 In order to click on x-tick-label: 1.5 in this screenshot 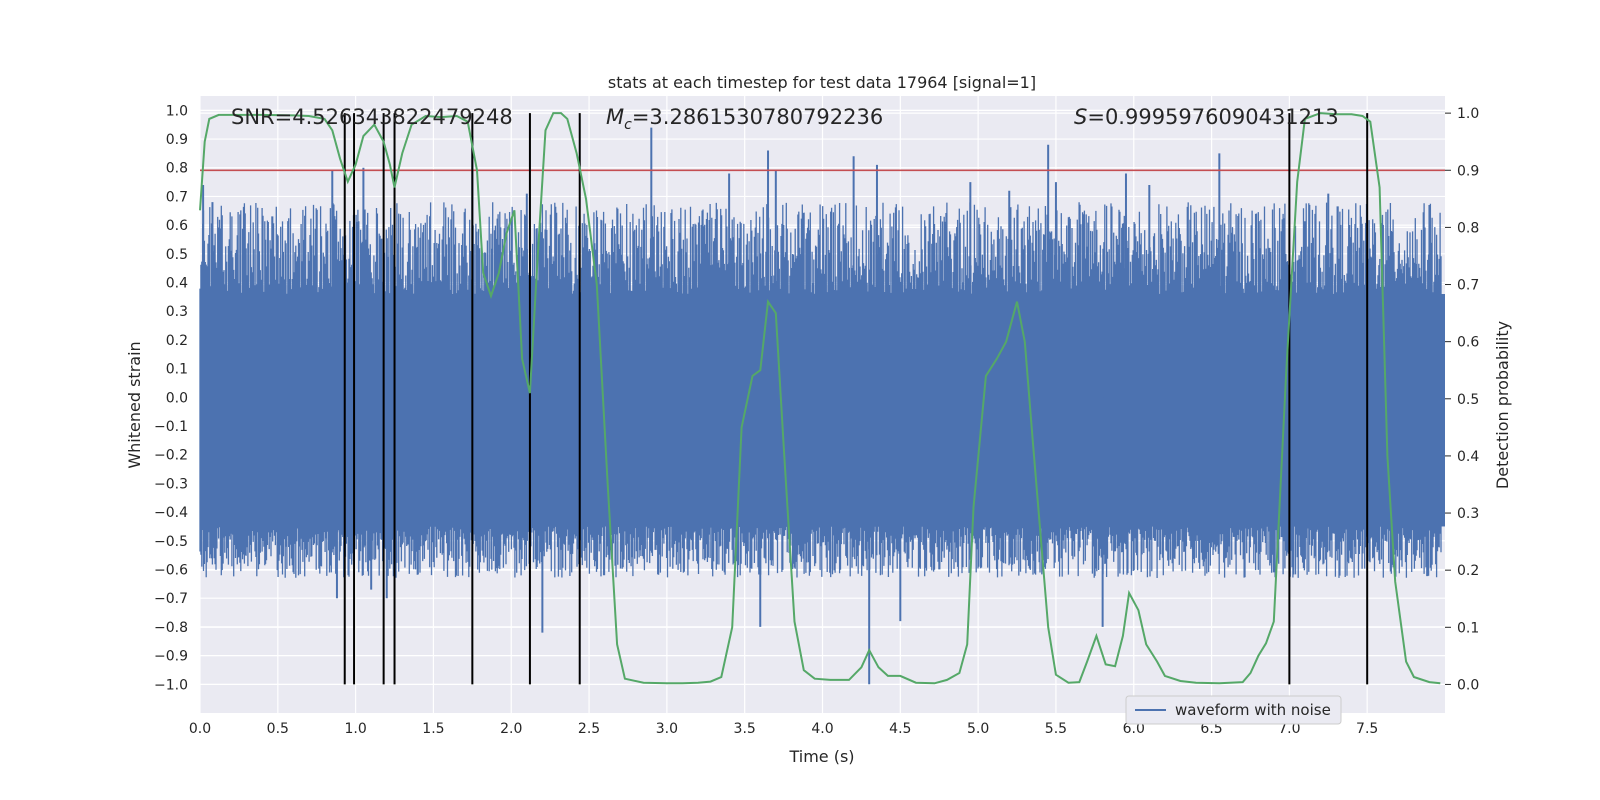, I will do `click(433, 729)`.